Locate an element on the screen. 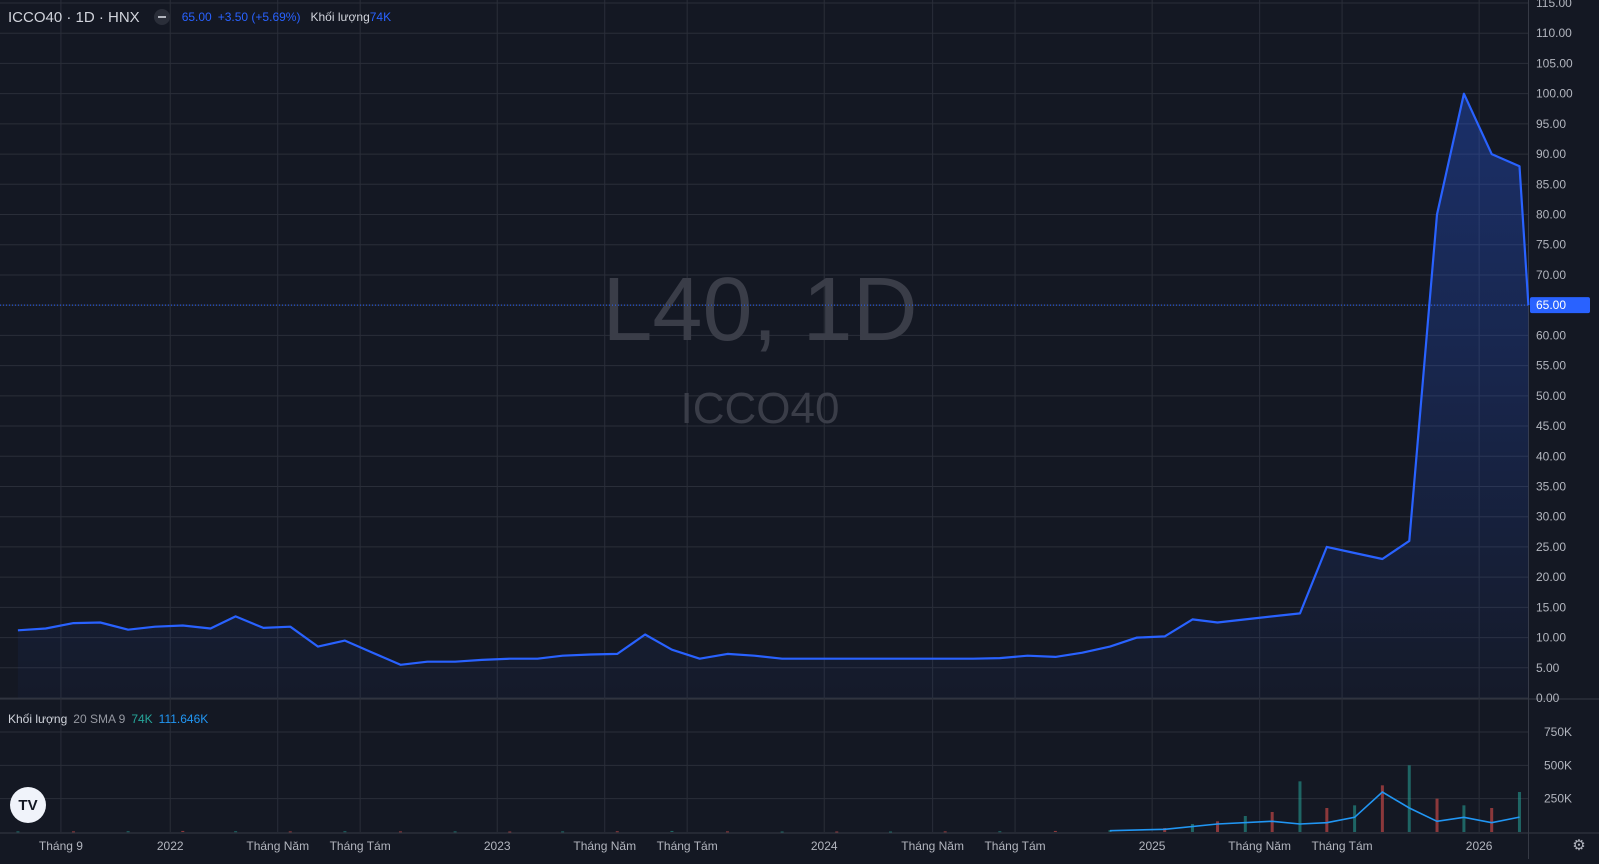 The height and width of the screenshot is (864, 1599). price-tick-label: 110.00 is located at coordinates (1554, 33).